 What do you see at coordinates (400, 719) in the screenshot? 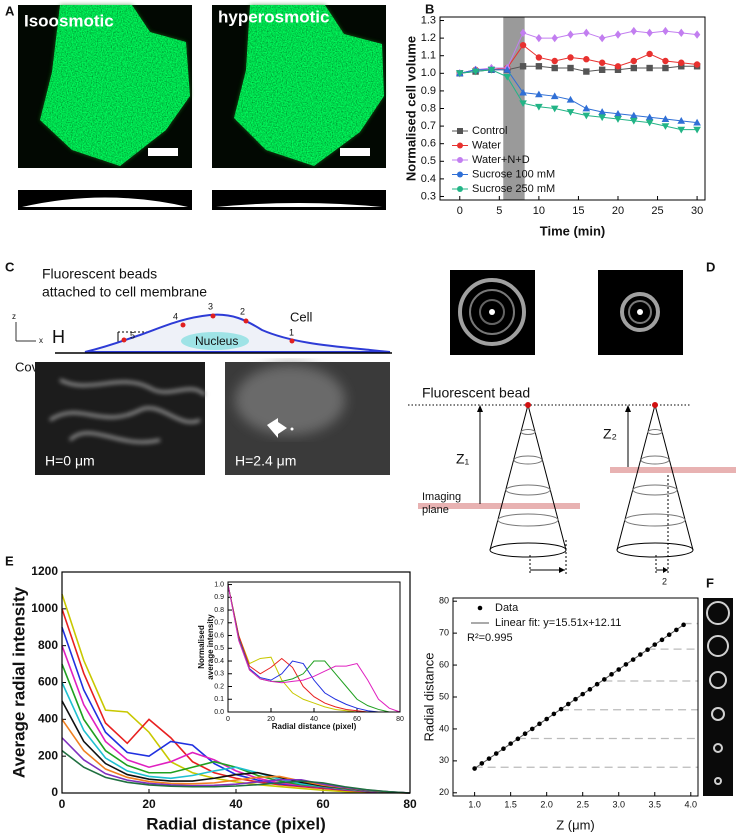
I see `x-tick-label: 80` at bounding box center [400, 719].